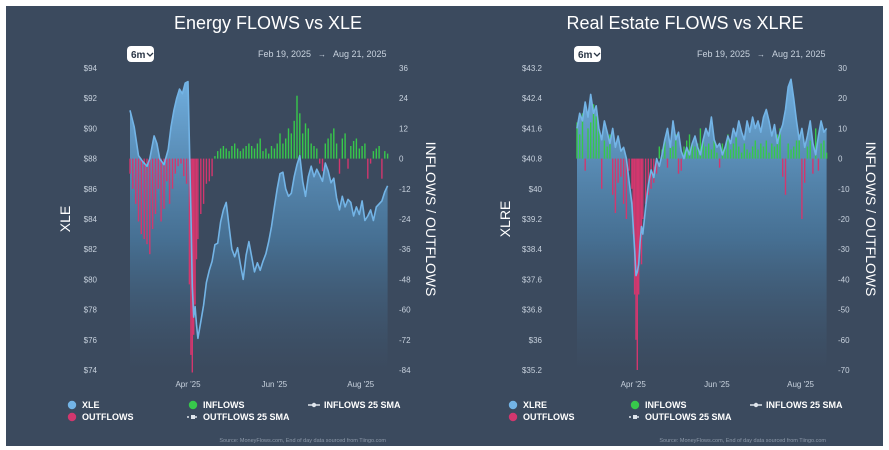 The image size is (889, 450). I want to click on y-tick-label: $40, so click(536, 189).